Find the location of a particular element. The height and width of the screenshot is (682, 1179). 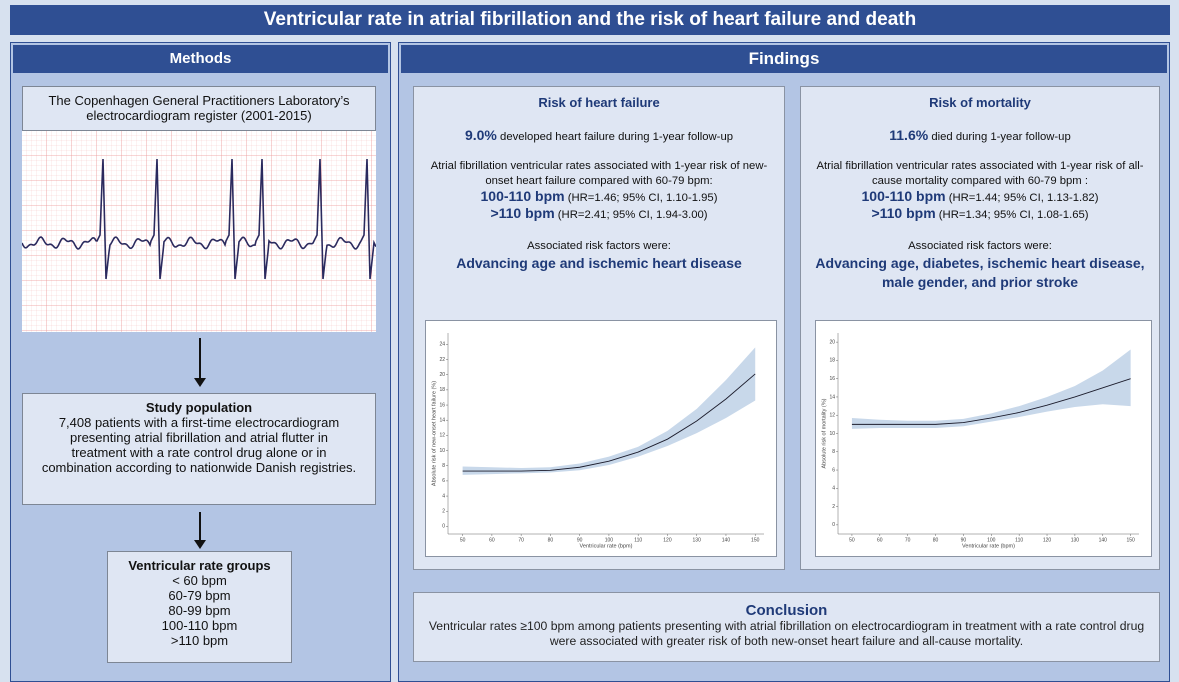

ecg-trace is located at coordinates (199, 219).